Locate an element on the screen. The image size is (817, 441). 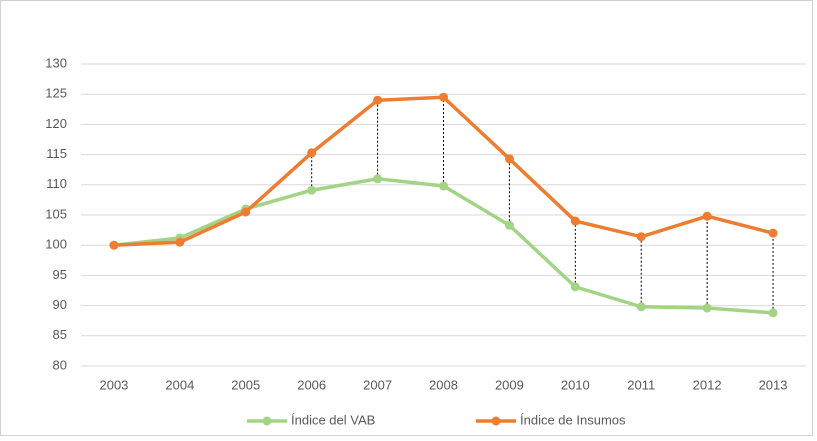
y-tick-label: 110 is located at coordinates (56, 183).